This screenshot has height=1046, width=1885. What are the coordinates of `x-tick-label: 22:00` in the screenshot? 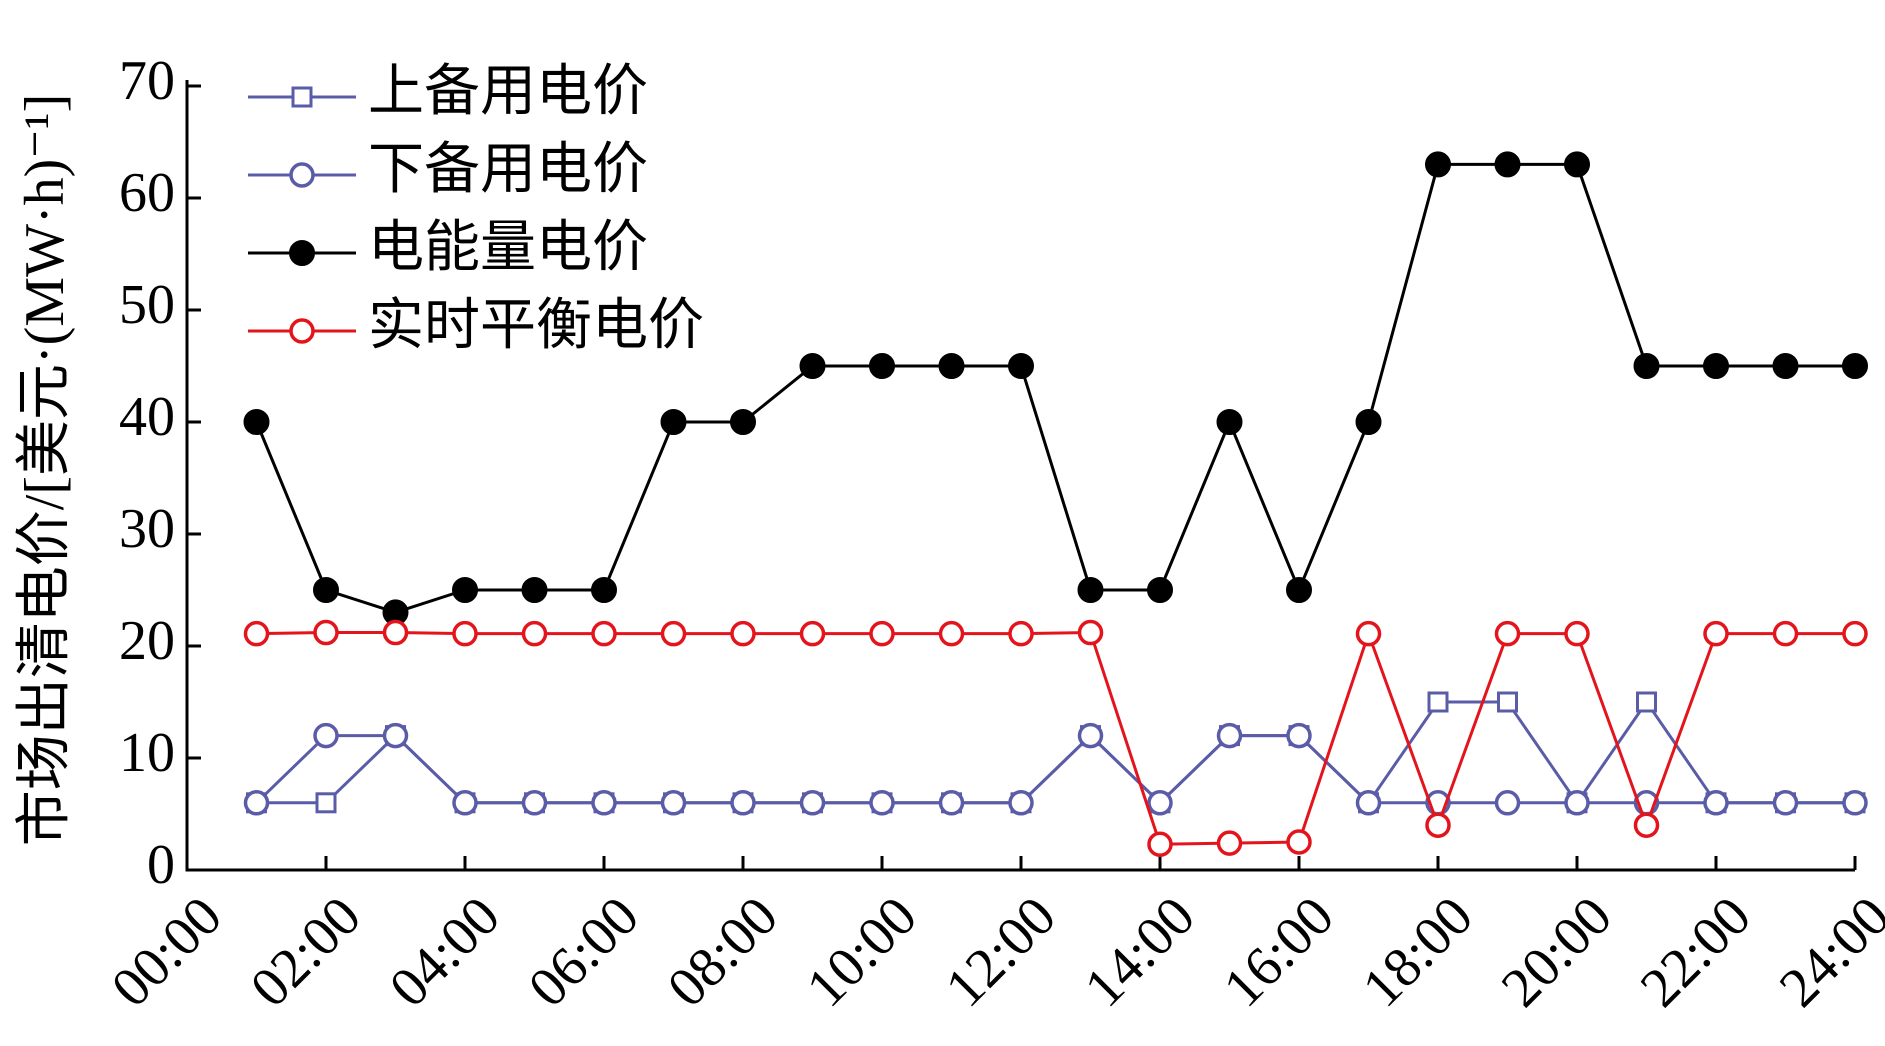 It's located at (1696, 952).